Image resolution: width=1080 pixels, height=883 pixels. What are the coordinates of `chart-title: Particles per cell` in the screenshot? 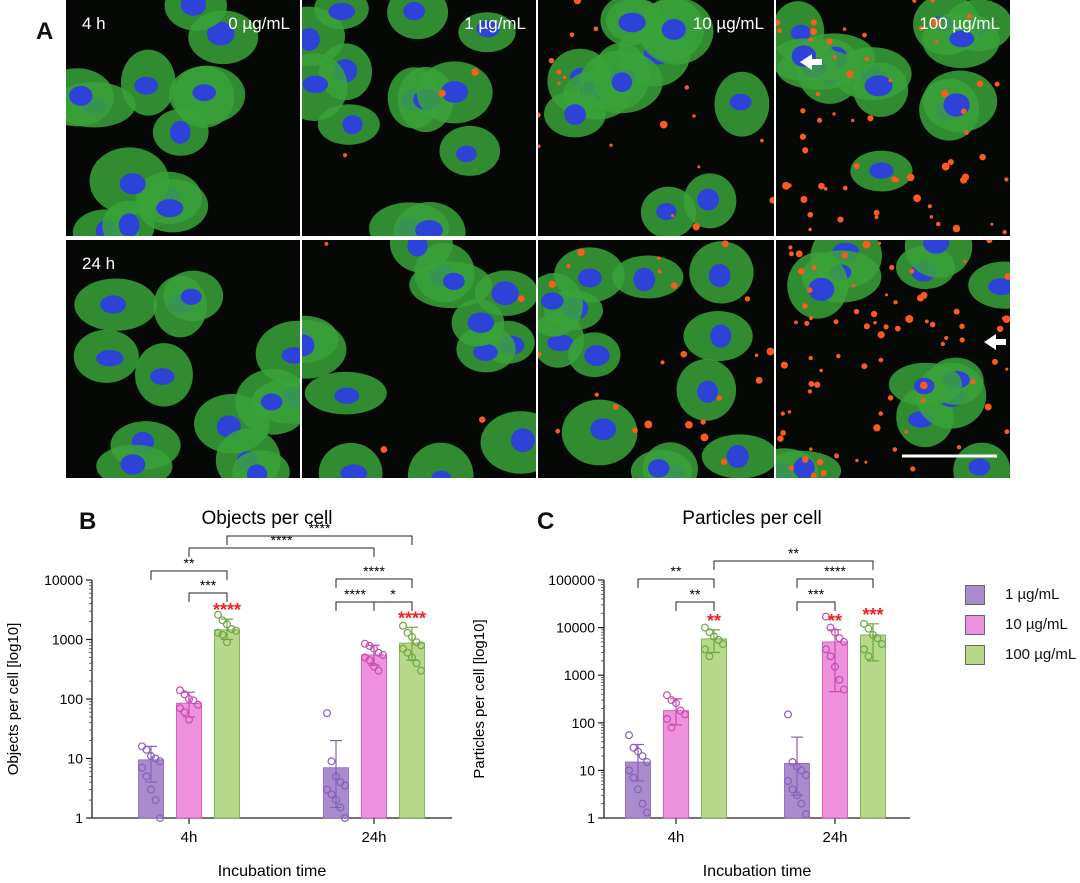 It's located at (751, 518).